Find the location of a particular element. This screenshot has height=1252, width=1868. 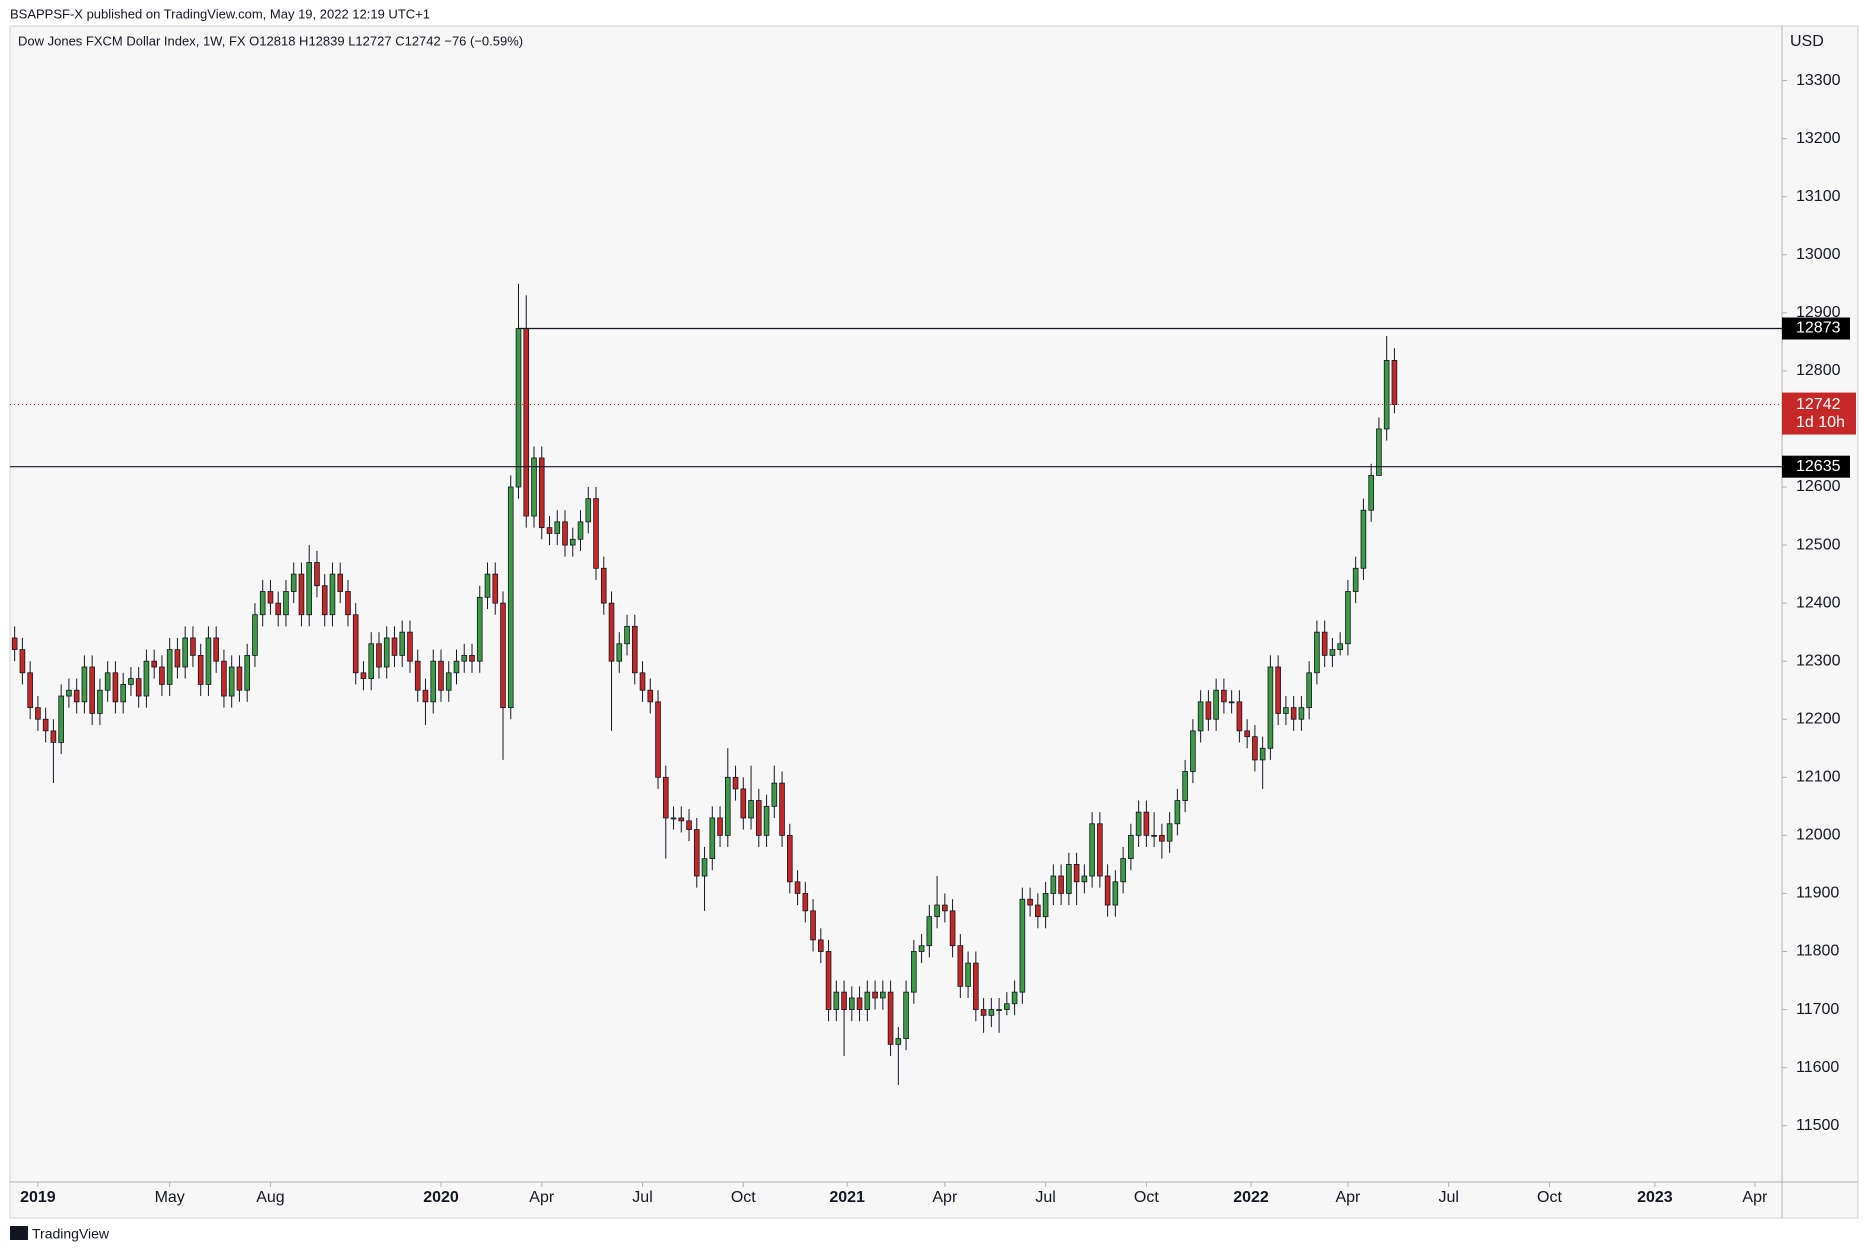

y-tick-label: 11500 is located at coordinates (1817, 1125).